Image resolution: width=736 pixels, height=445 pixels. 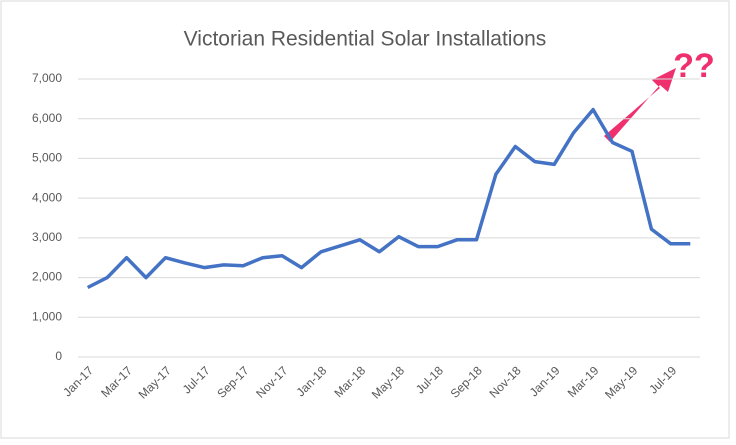 What do you see at coordinates (47, 197) in the screenshot?
I see `y-tick-label: 4,000` at bounding box center [47, 197].